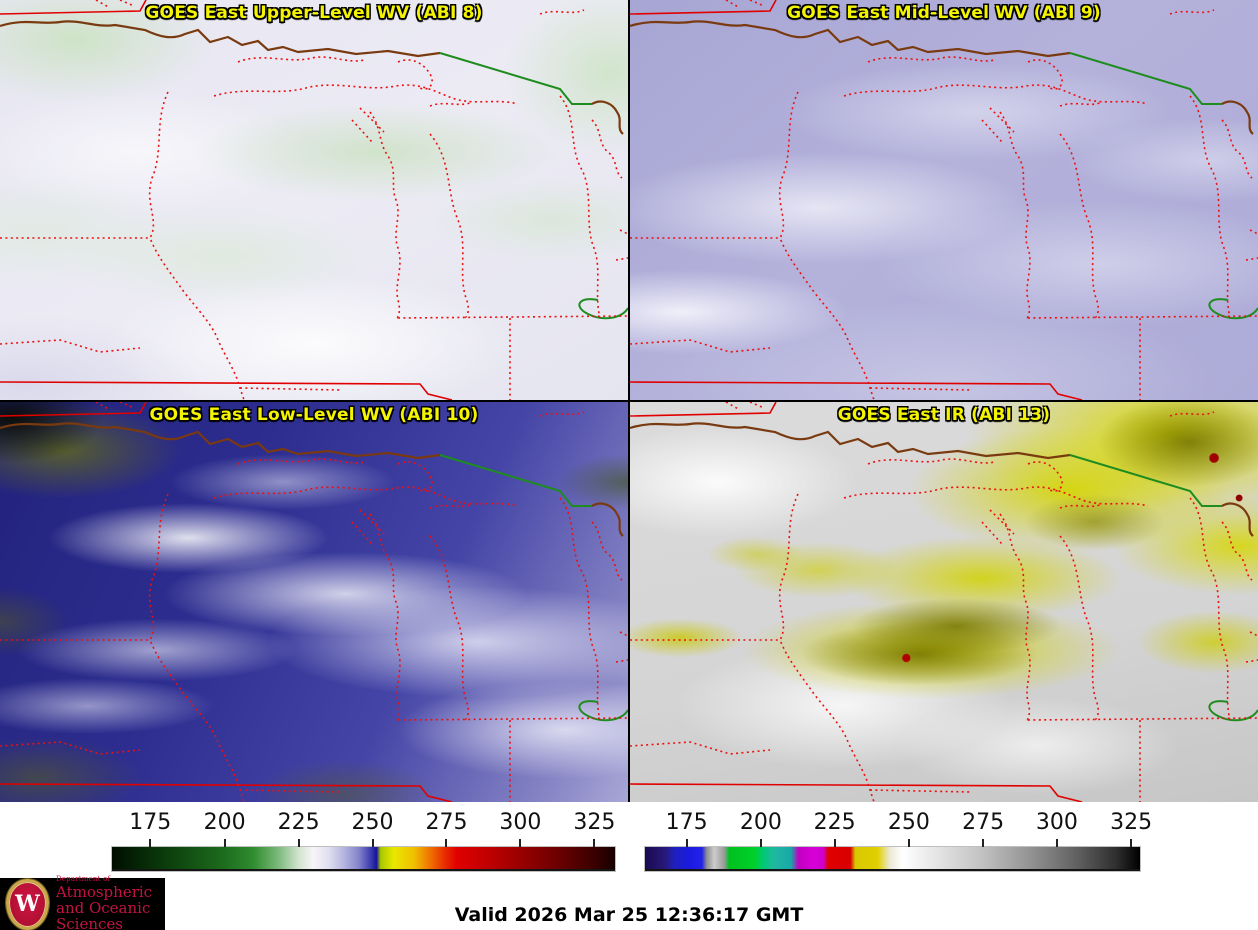 The image size is (1258, 930). Describe the element at coordinates (363, 859) in the screenshot. I see `colorbar-wv-gradient` at that location.